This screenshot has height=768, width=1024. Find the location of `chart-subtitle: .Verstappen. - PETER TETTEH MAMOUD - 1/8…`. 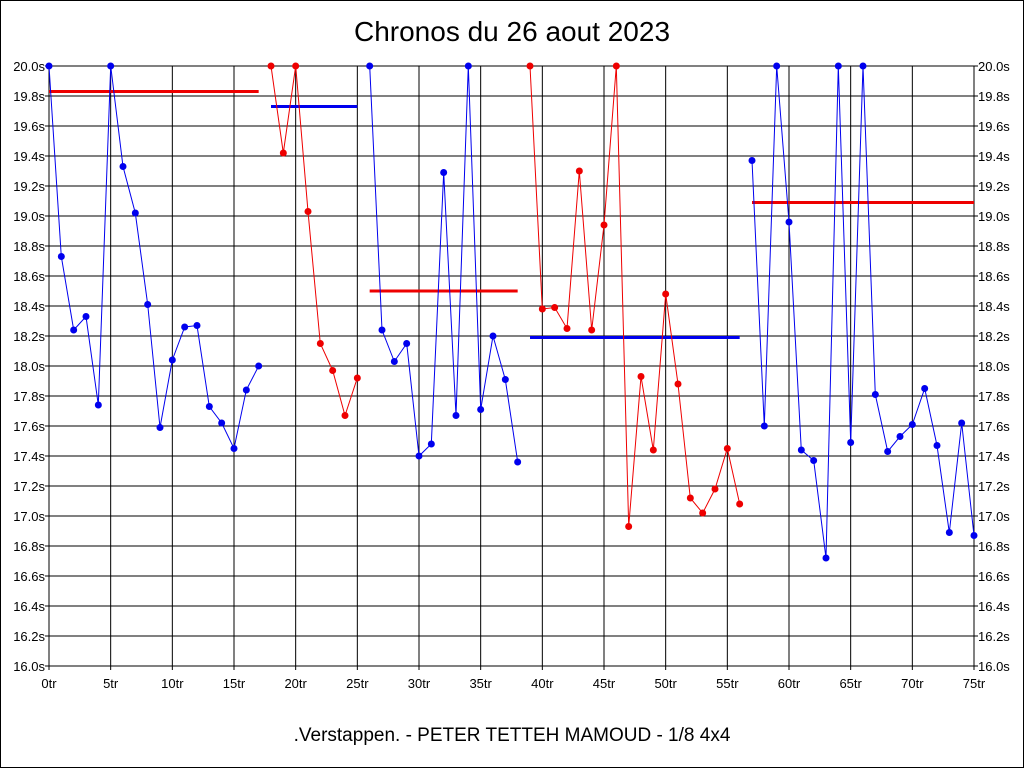

chart-subtitle: .Verstappen. - PETER TETTEH MAMOUD - 1/8… is located at coordinates (512, 735).